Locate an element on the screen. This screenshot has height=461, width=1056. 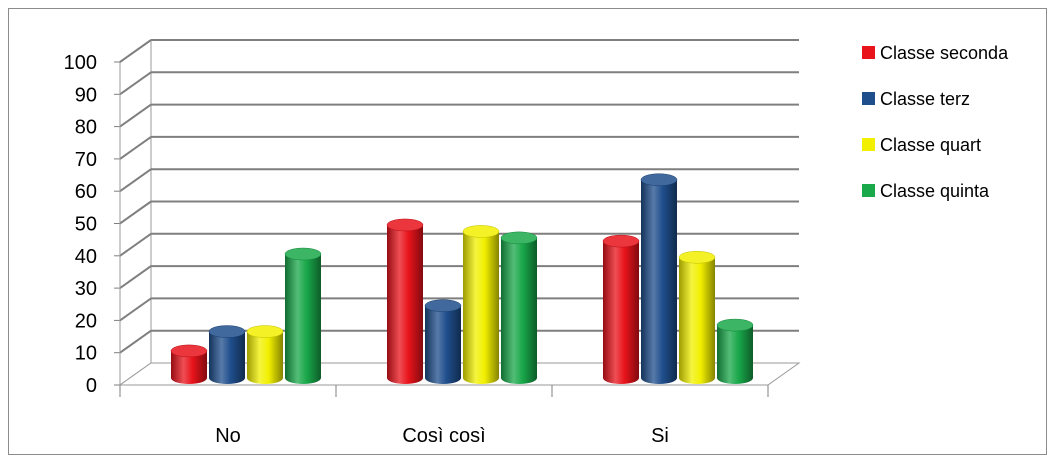
bar-cos-cos--classe-quart is located at coordinates (481, 304).